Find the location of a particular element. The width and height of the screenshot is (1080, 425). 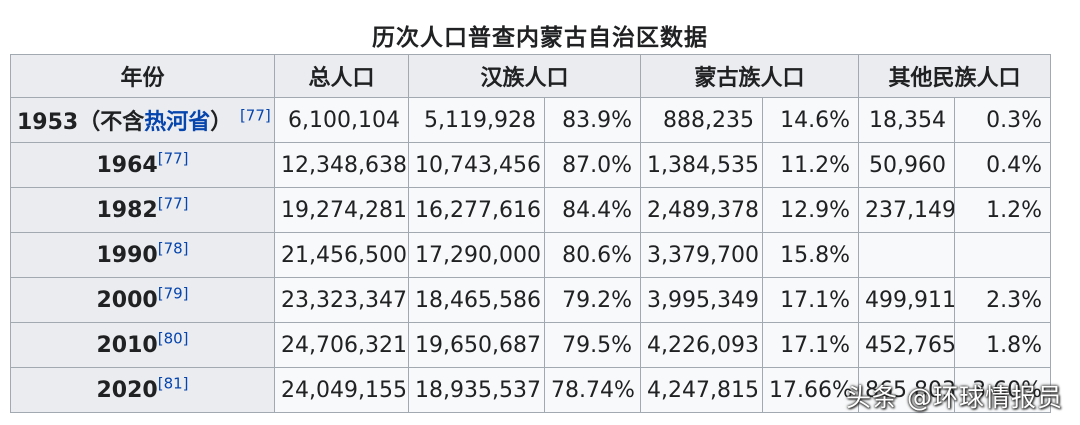

other-pct-cell: 1.2% is located at coordinates (1003, 210).